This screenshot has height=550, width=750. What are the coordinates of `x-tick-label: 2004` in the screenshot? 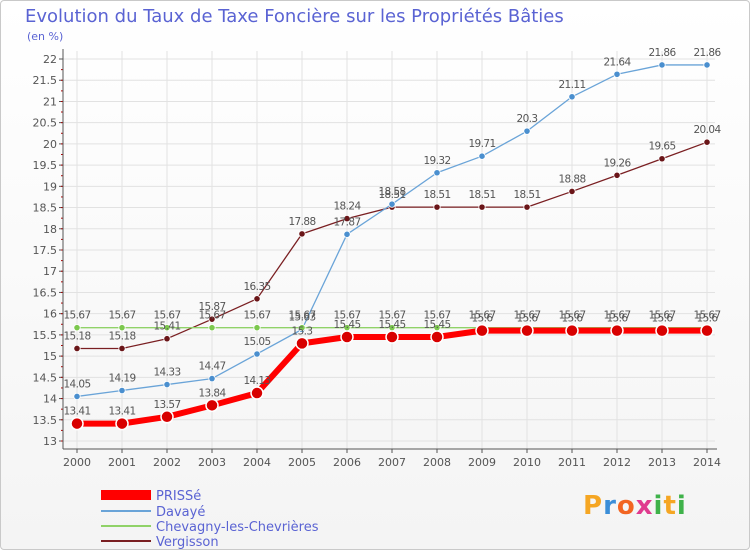 It's located at (257, 462).